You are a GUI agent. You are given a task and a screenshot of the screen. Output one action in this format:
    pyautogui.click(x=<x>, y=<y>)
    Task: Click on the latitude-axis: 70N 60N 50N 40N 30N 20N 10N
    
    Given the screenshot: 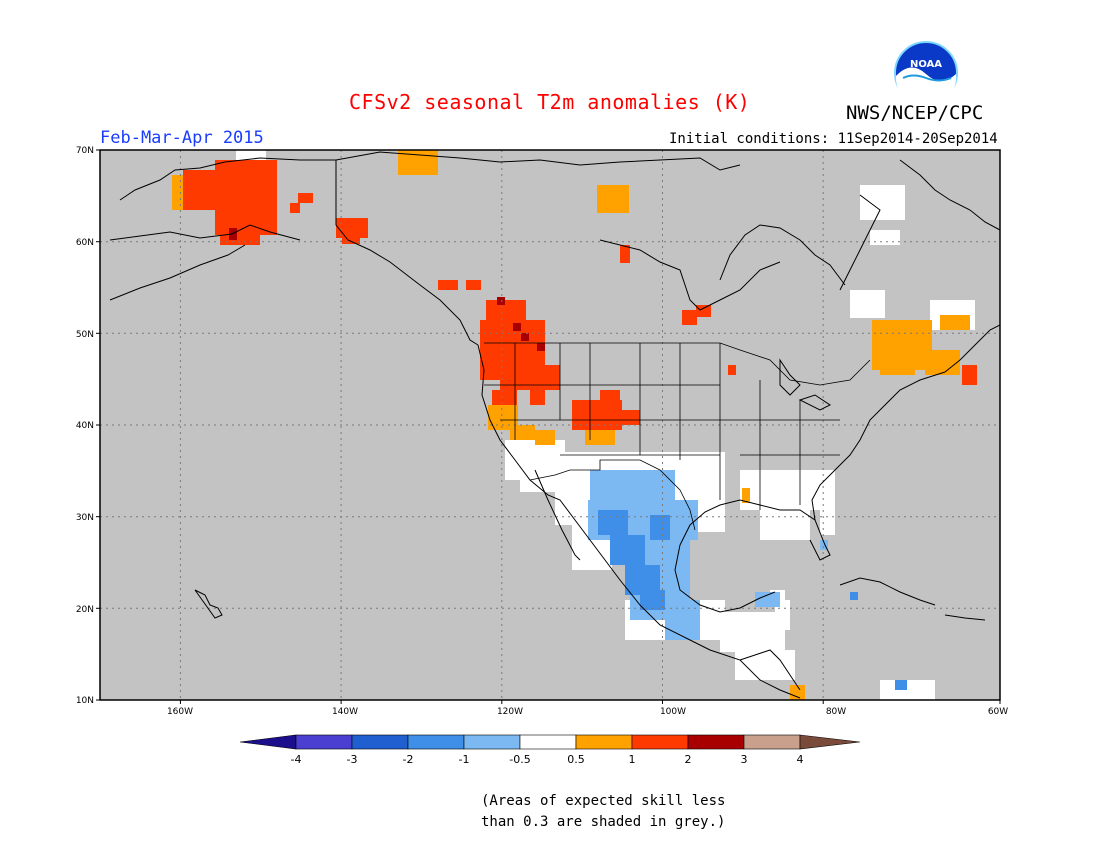 What is the action you would take?
    pyautogui.click(x=88, y=426)
    